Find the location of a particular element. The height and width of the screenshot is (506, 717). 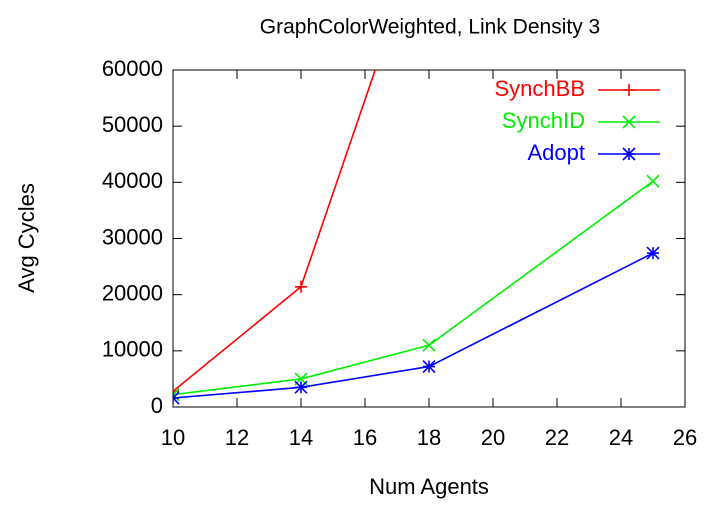

legend-label: Adopt is located at coordinates (557, 152).